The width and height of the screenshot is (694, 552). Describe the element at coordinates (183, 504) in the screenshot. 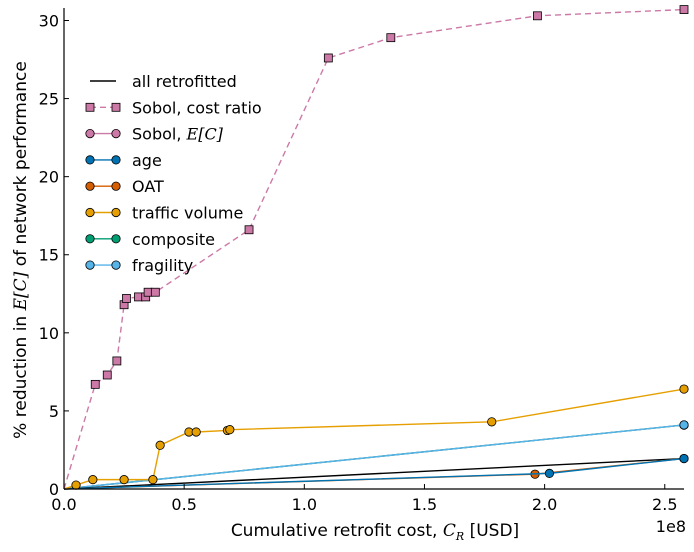

I see `x-tick-label: 0.5` at that location.